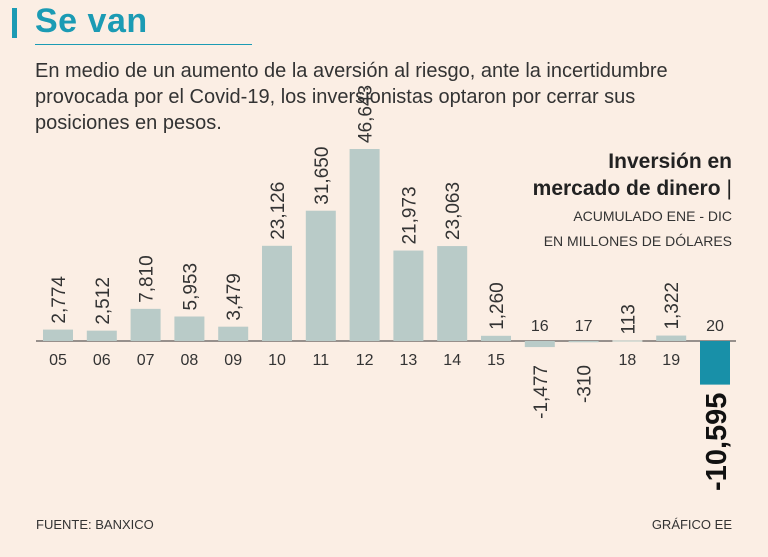  I want to click on chart-title-line1: Inversión en, so click(670, 161).